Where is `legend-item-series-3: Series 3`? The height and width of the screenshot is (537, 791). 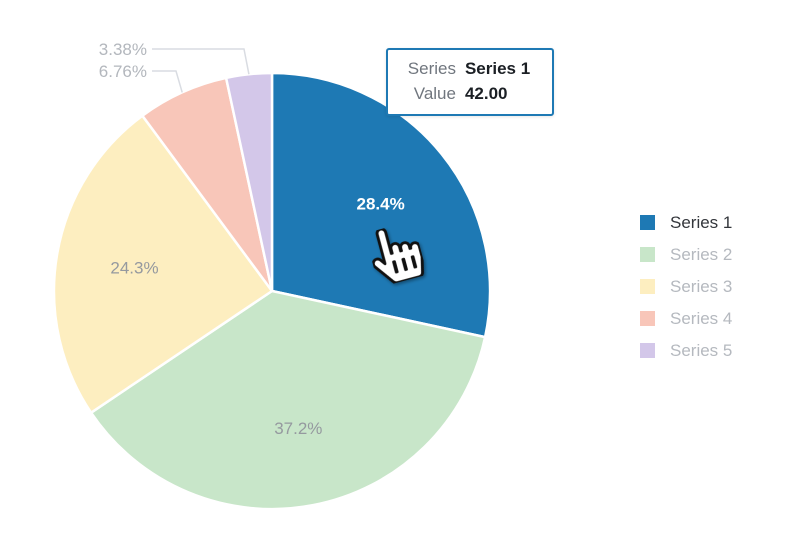
legend-item-series-3: Series 3 is located at coordinates (686, 286).